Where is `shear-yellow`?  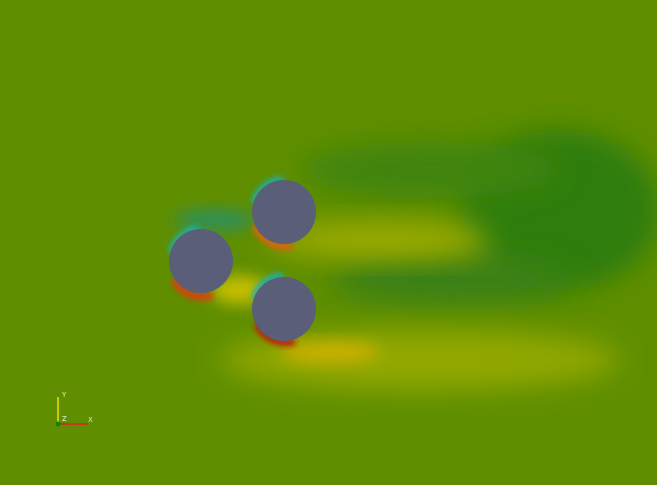
shear-yellow is located at coordinates (330, 352).